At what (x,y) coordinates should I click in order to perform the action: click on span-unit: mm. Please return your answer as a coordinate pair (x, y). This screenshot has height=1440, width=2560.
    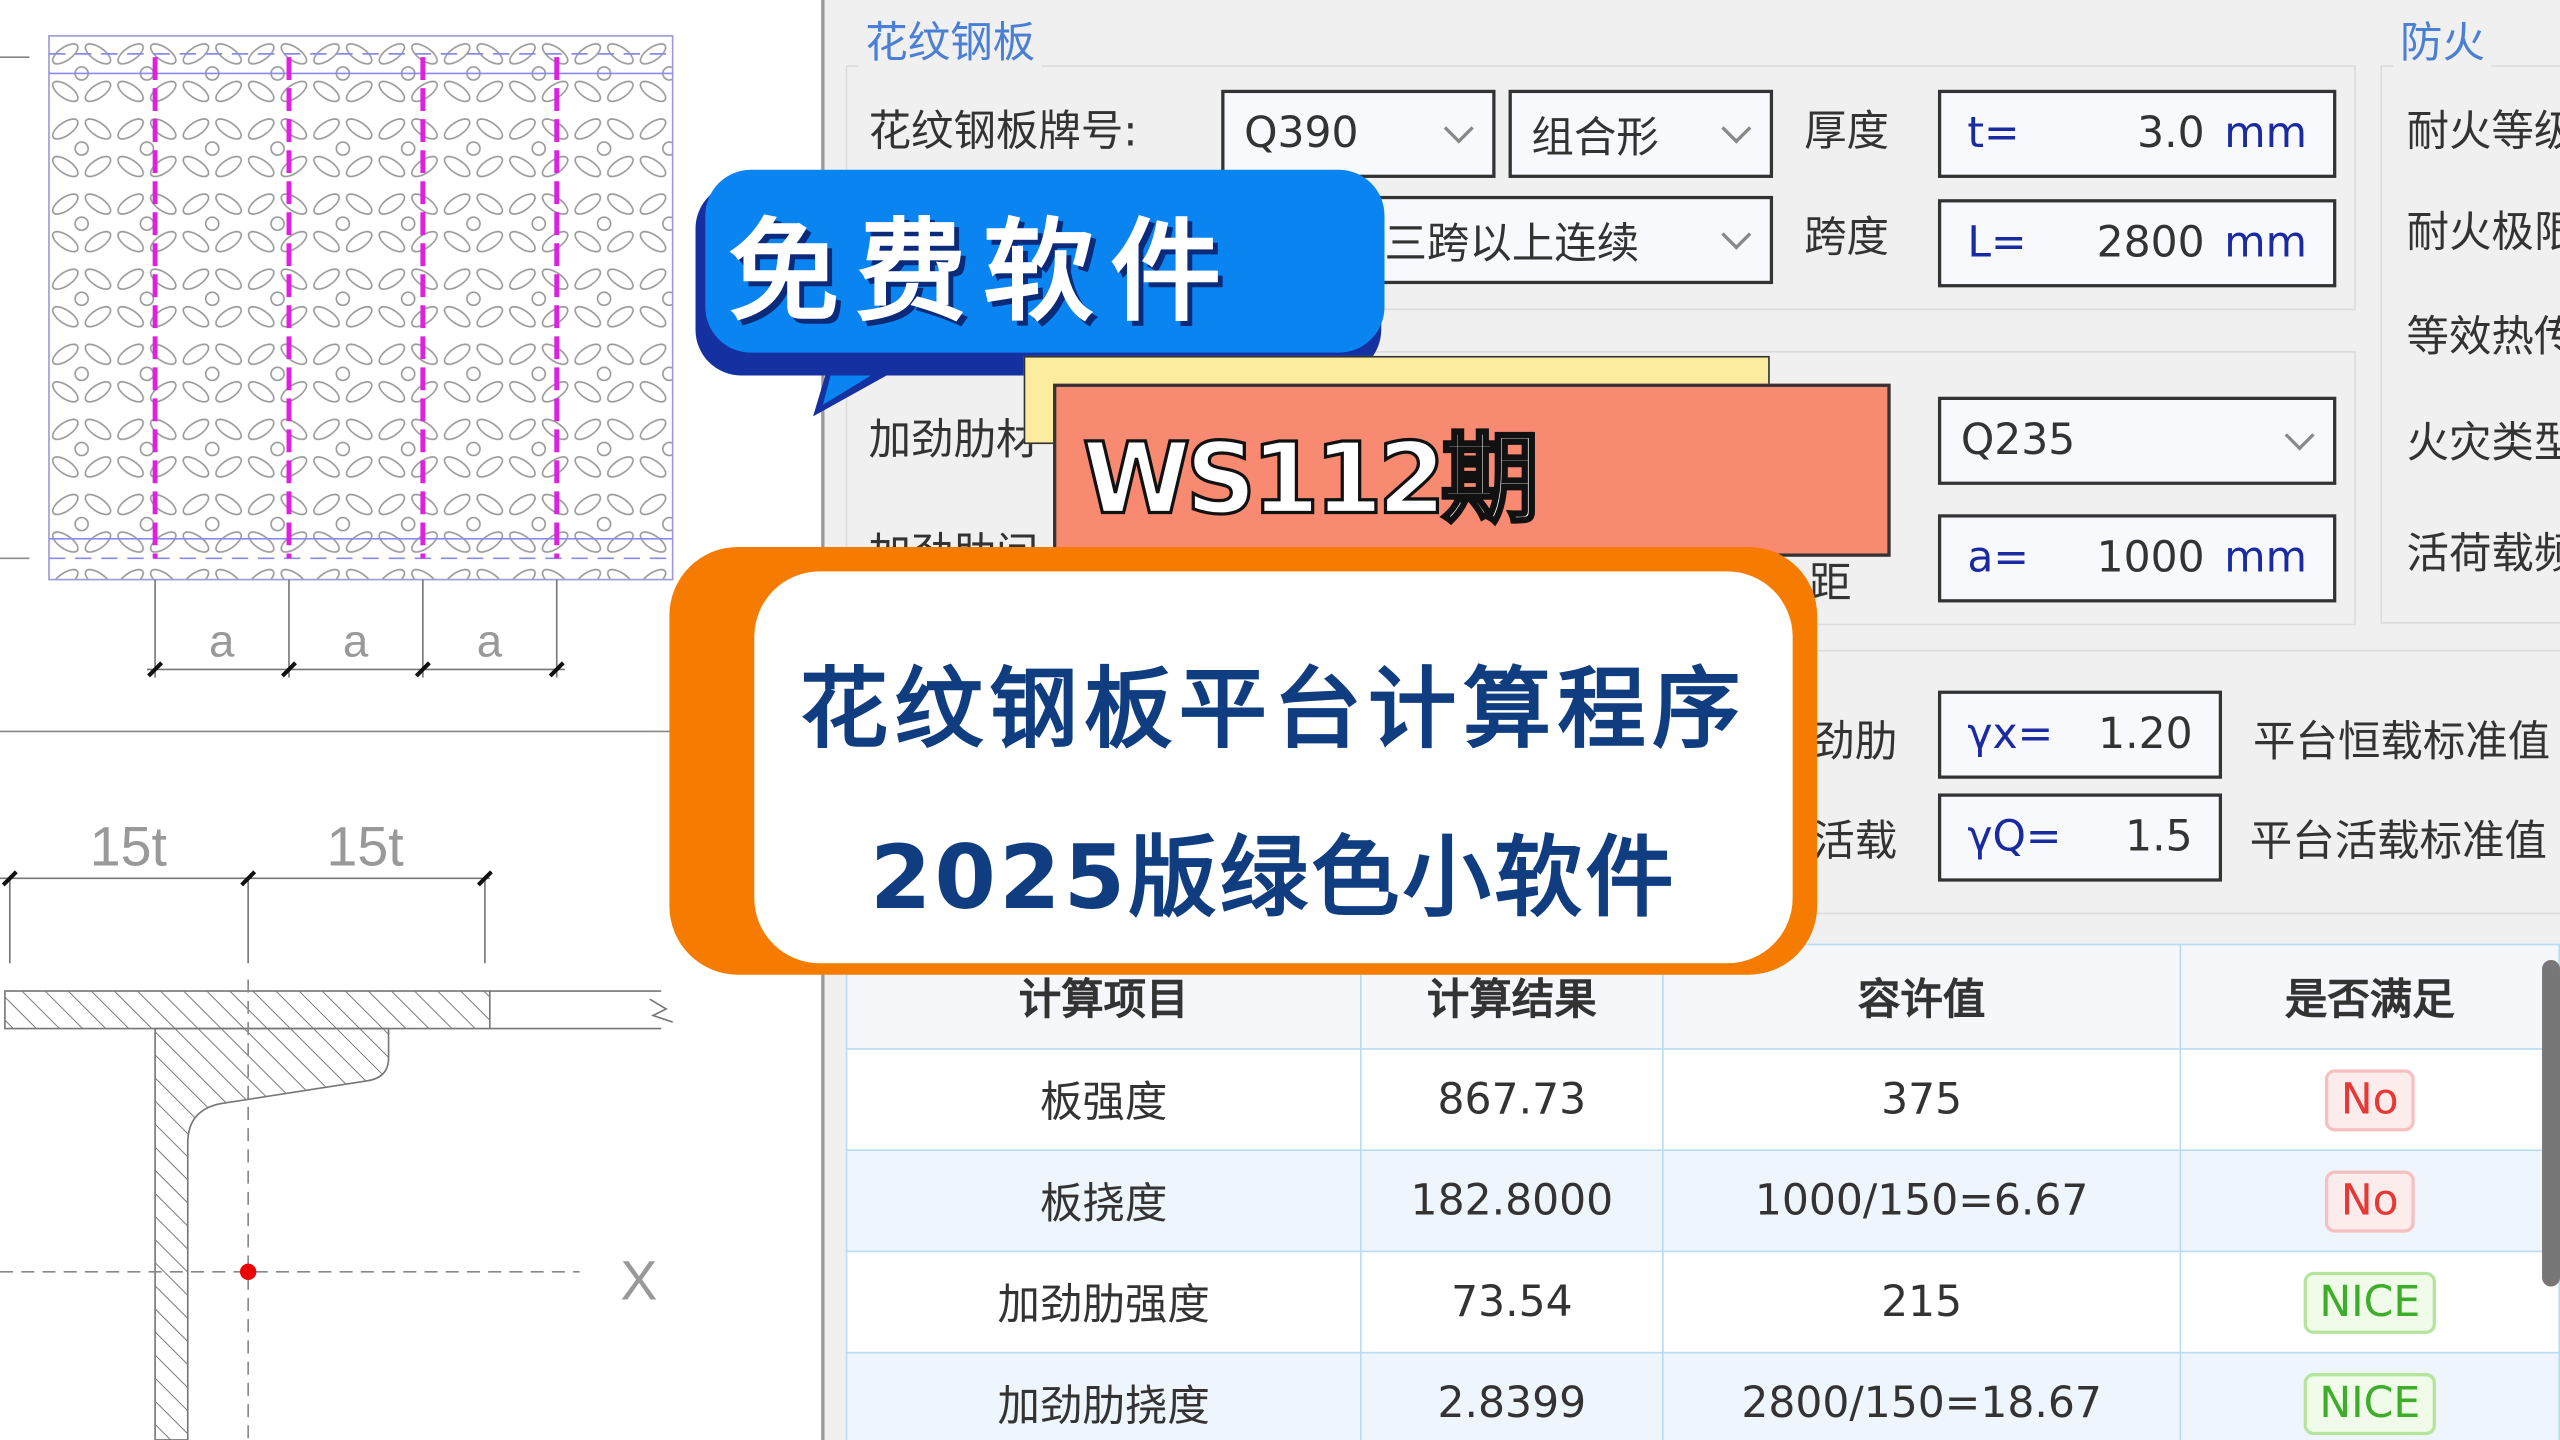
    Looking at the image, I should click on (2265, 243).